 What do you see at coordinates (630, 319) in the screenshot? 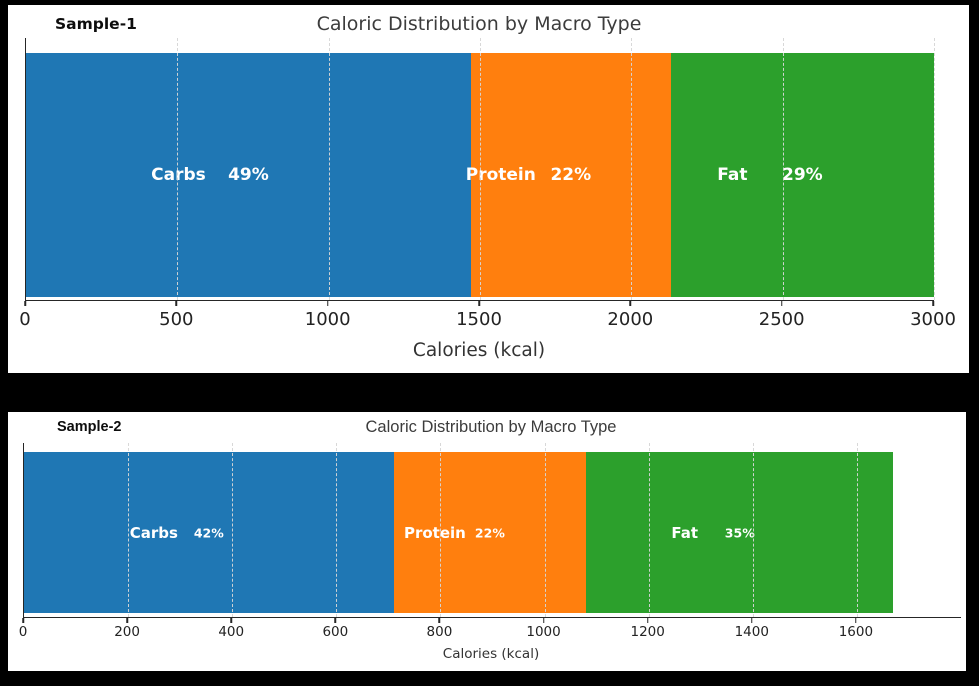
I see `x-tick-label: 2000` at bounding box center [630, 319].